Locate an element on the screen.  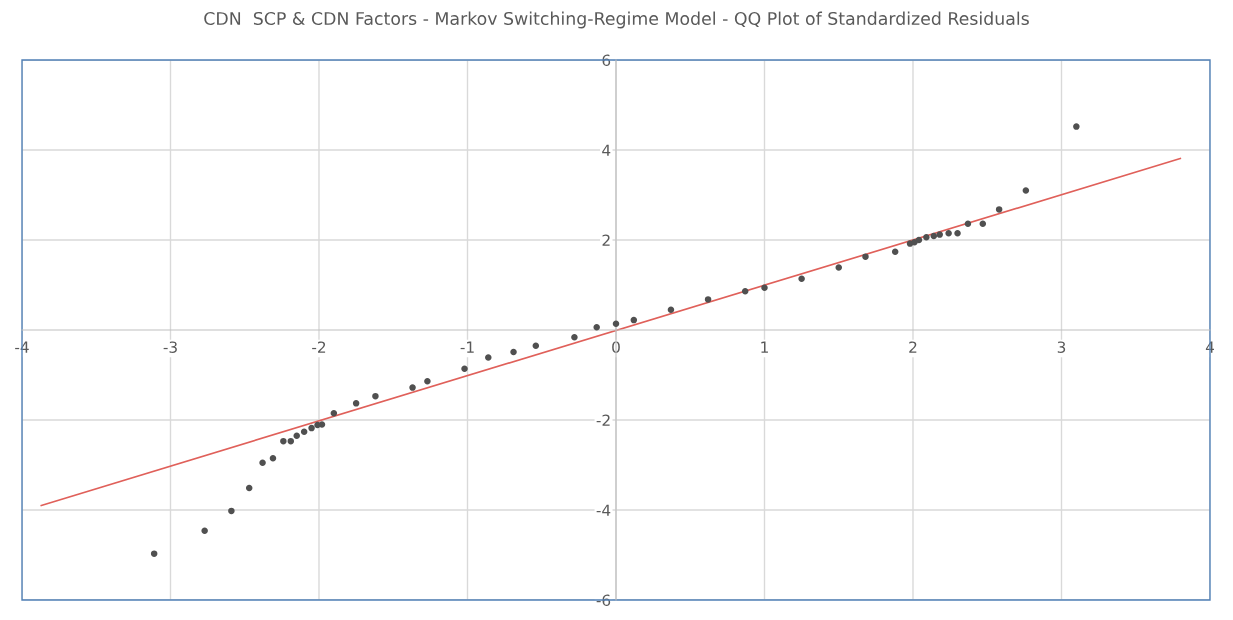
chart-title: CDN SCP & CDN Factors - Markov Switching-Regime Model - QQ Plot of Standardized Residuals is located at coordinates (616, 20).